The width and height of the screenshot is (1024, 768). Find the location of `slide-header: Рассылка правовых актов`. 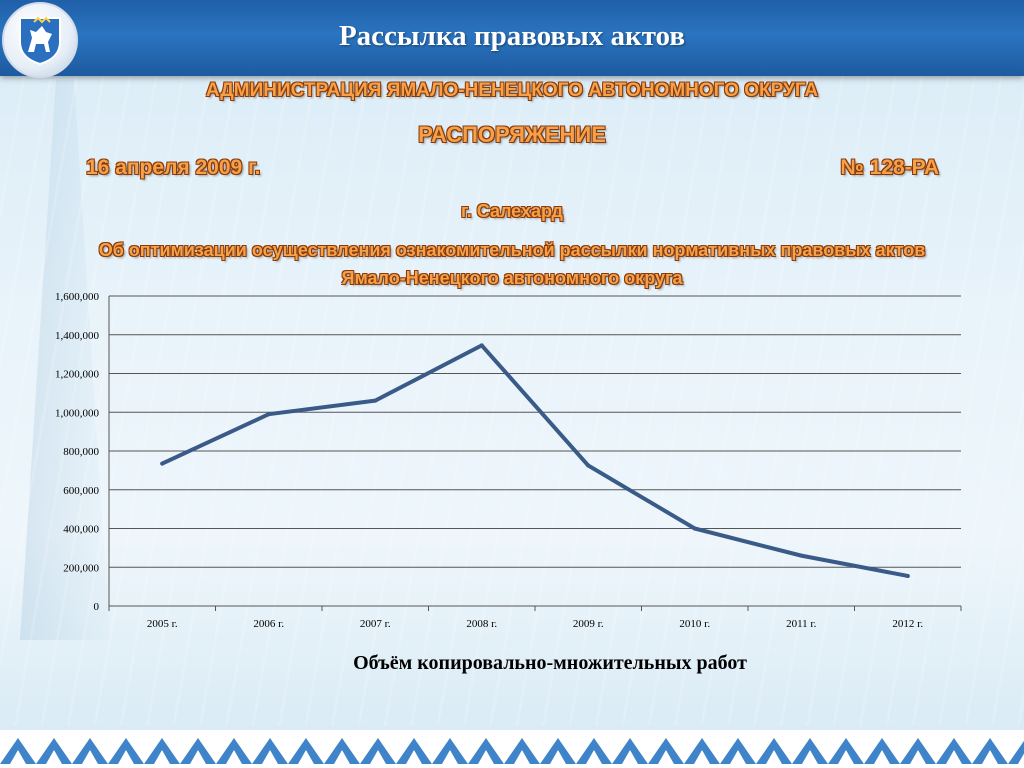

slide-header: Рассылка правовых актов is located at coordinates (512, 39).